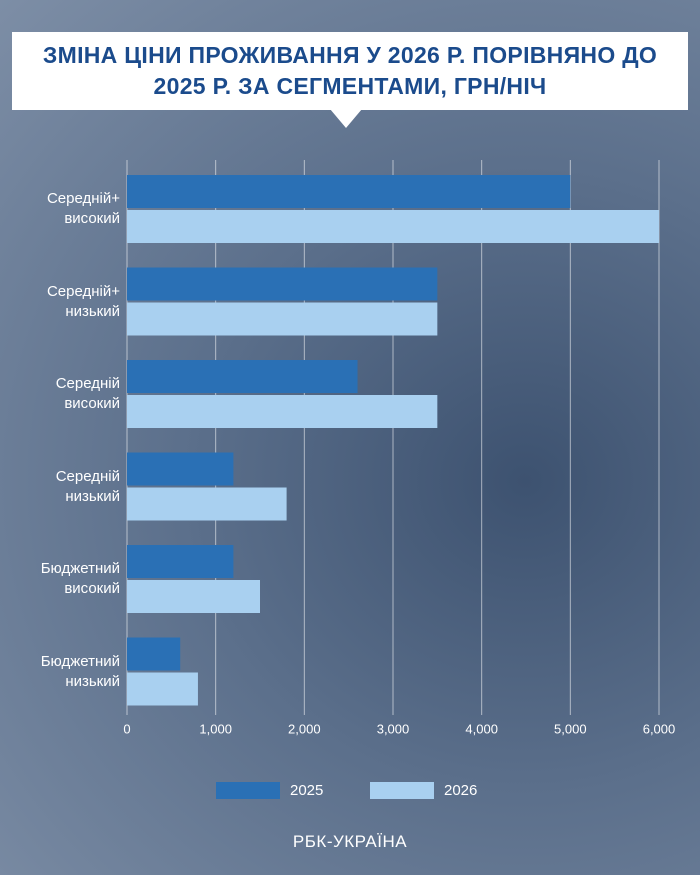  What do you see at coordinates (393, 728) in the screenshot?
I see `x-tick-label: 3,000` at bounding box center [393, 728].